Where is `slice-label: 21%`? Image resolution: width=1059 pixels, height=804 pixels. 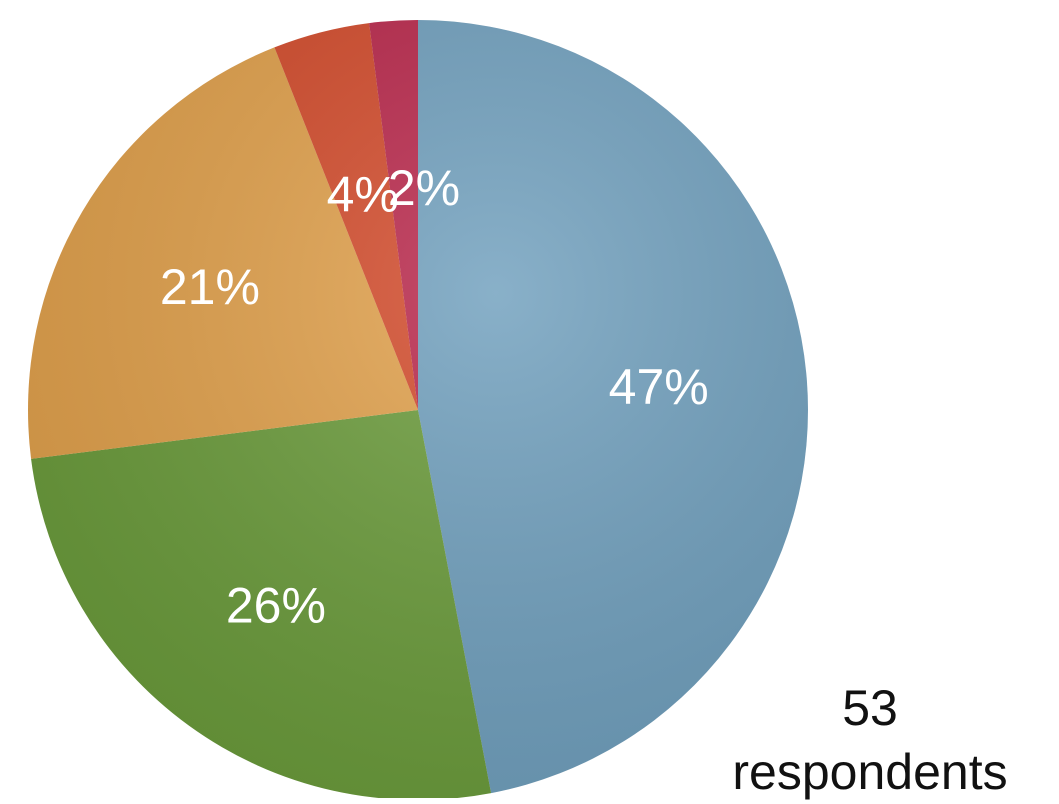
slice-label: 21% is located at coordinates (210, 287).